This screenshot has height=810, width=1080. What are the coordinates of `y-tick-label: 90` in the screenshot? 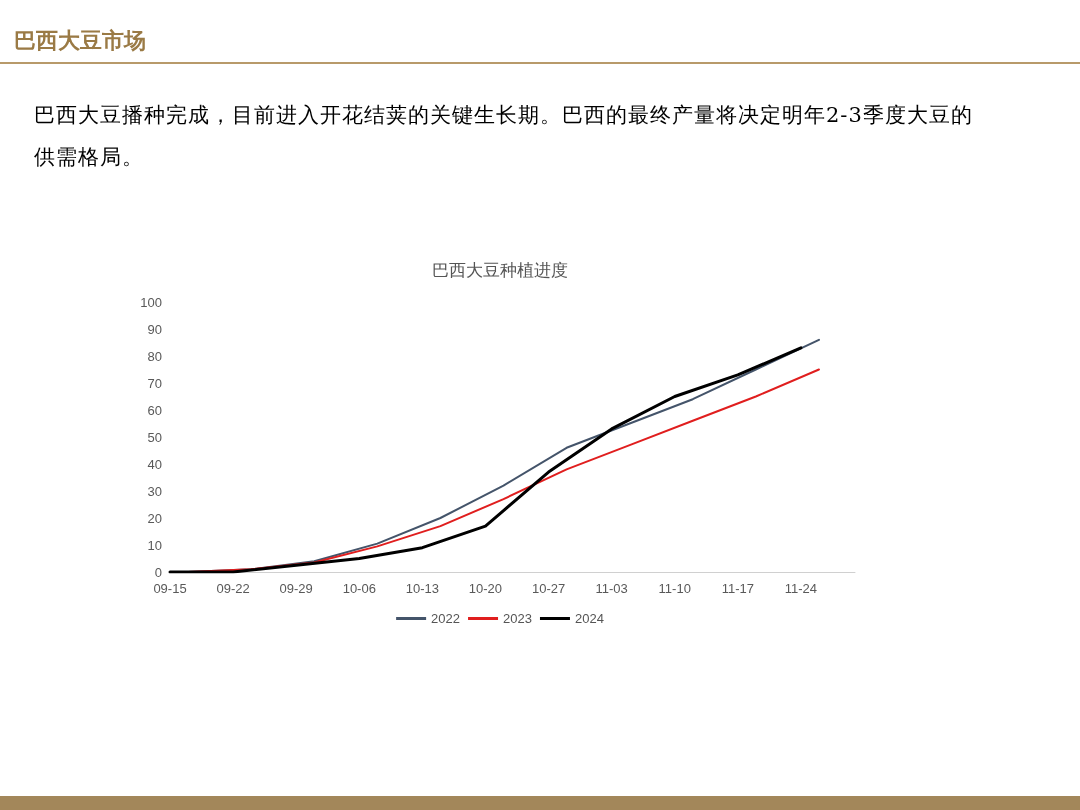 It's located at (154, 329).